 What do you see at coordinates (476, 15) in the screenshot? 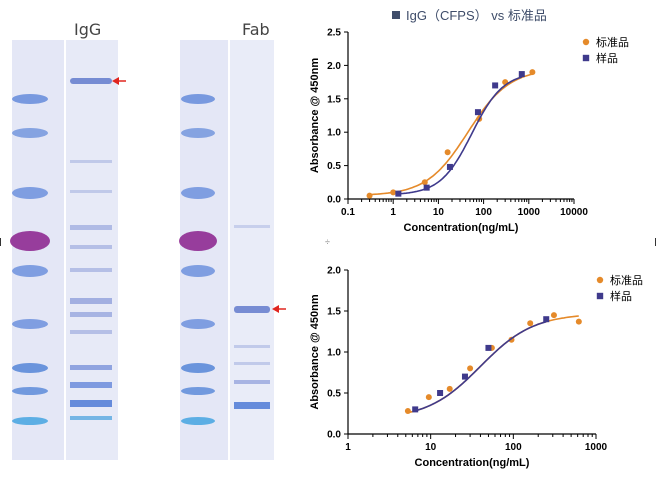
I see `chart-title: IgG（CFPS） vs 标准品` at bounding box center [476, 15].